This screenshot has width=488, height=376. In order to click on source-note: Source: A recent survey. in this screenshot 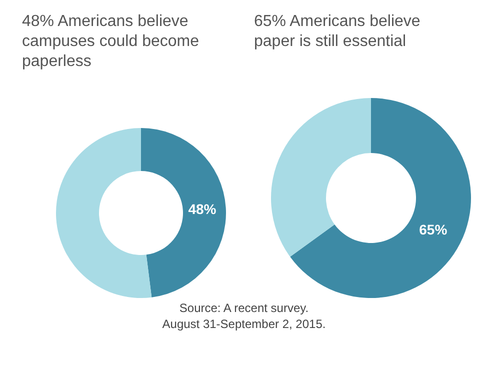, I will do `click(244, 308)`.